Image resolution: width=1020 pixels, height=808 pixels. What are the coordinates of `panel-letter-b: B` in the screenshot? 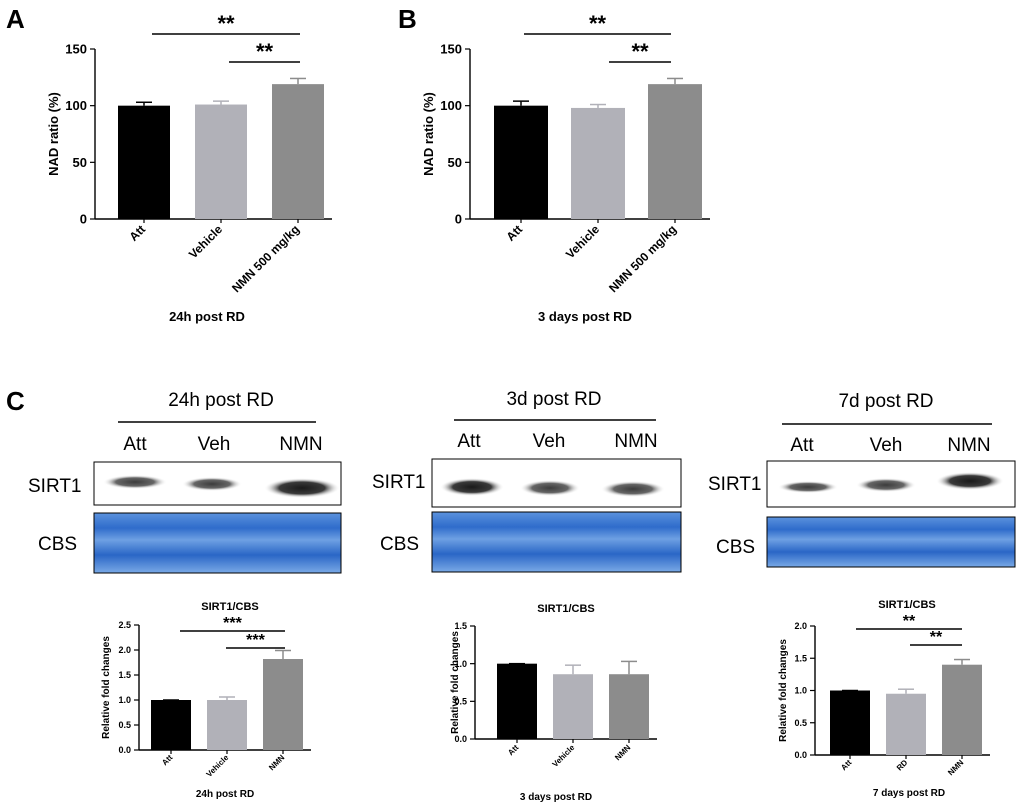 It's located at (407, 19).